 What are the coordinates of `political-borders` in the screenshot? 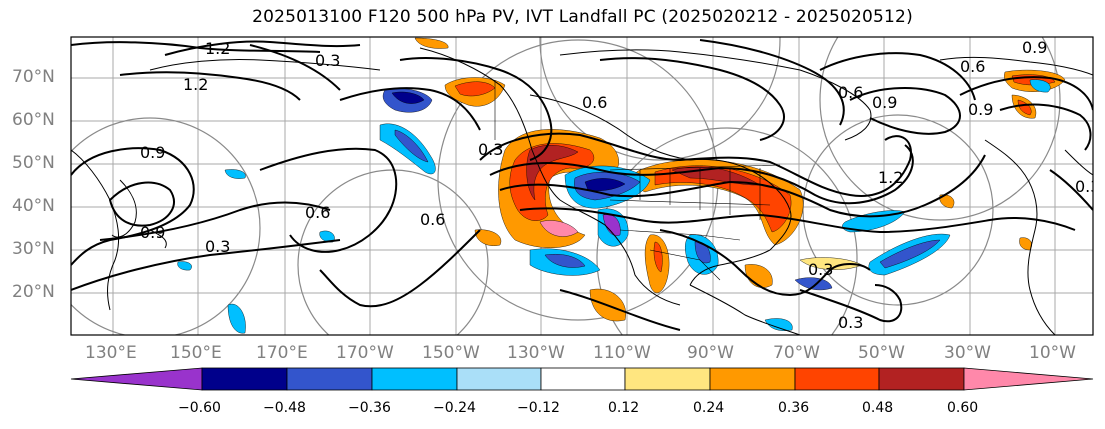 It's located at (637, 180).